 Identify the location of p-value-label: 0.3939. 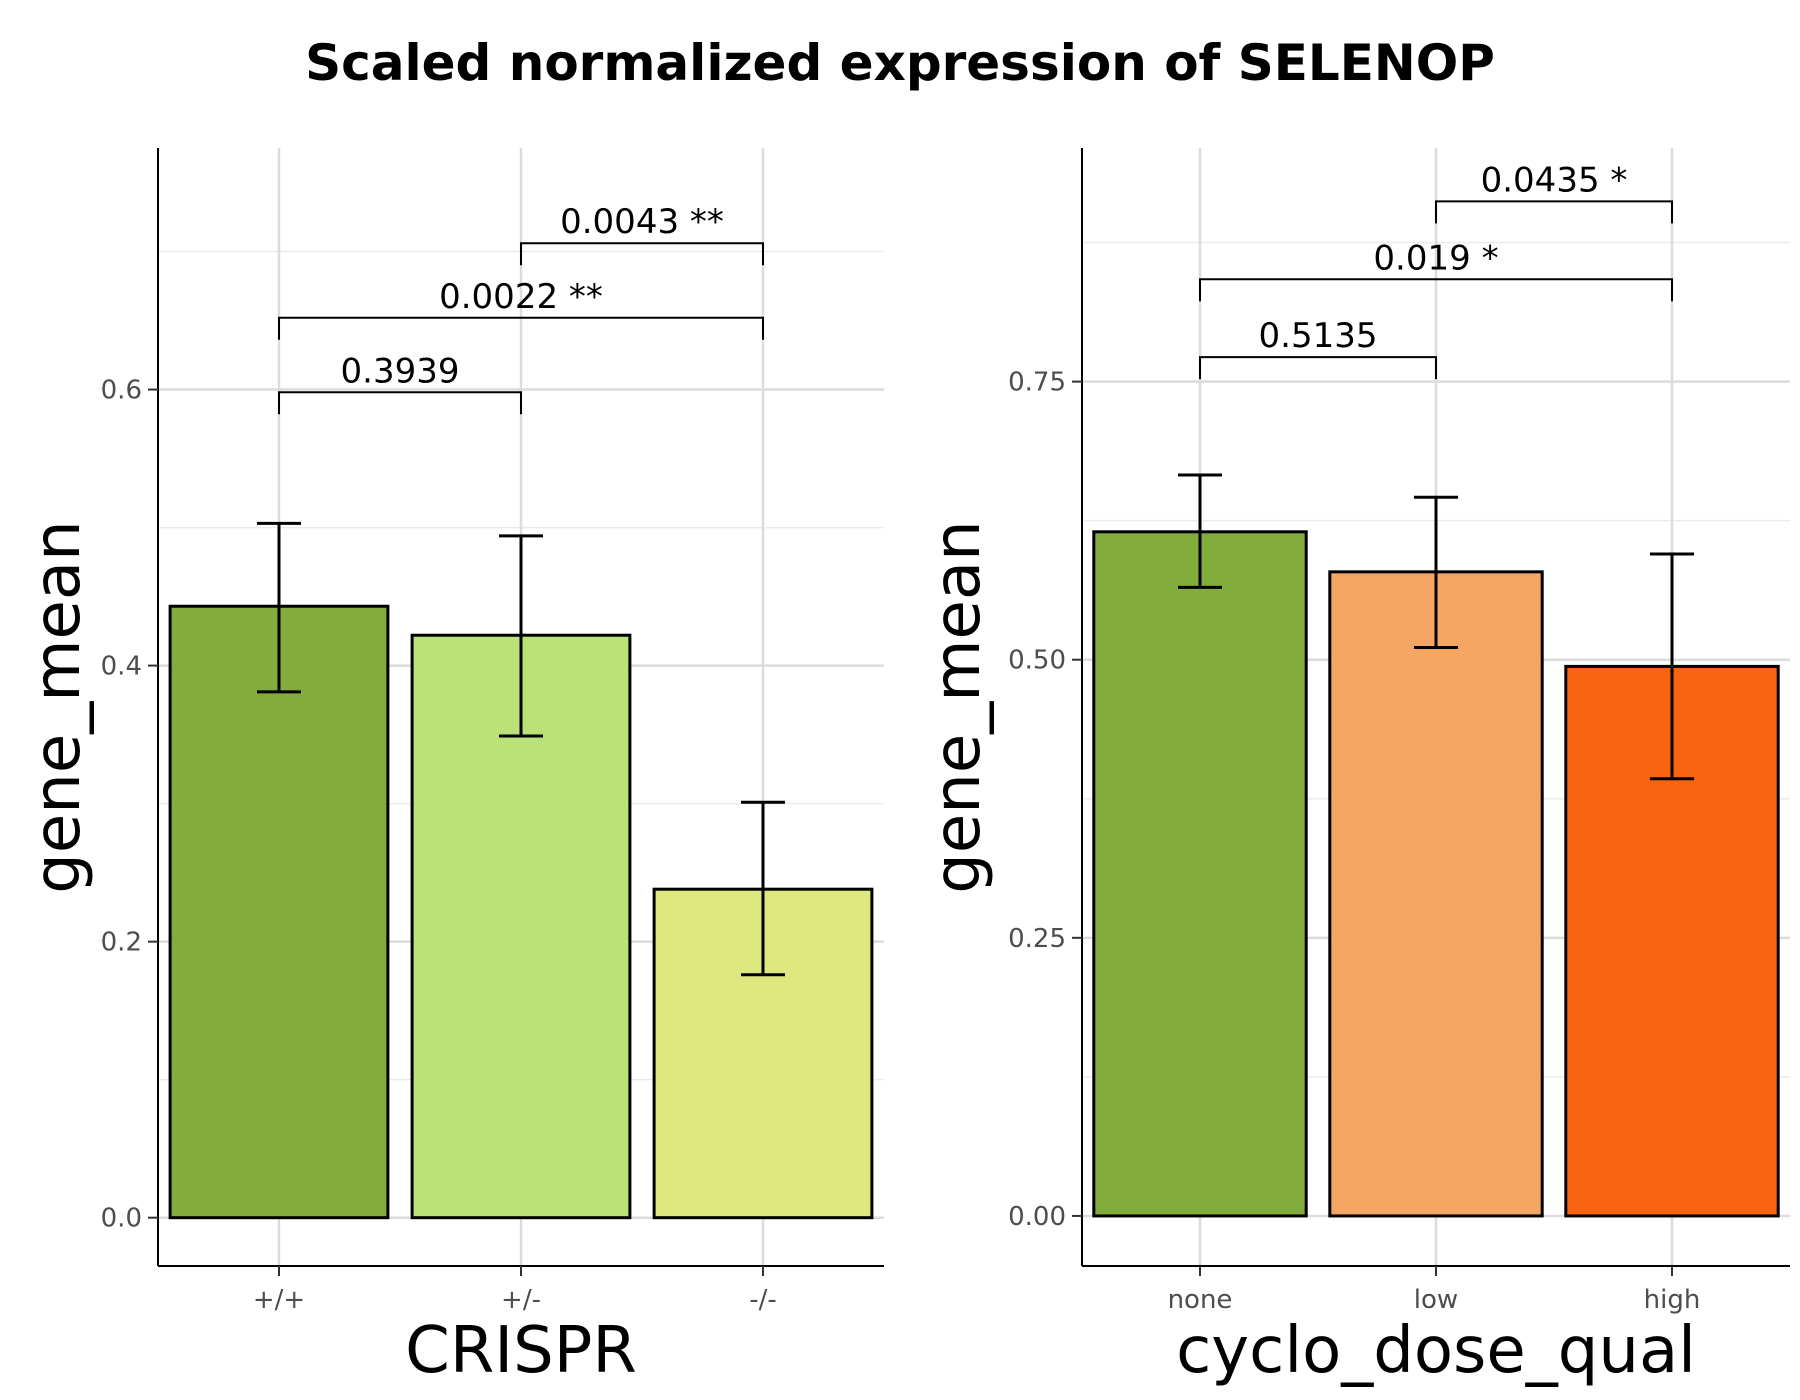
(400, 371).